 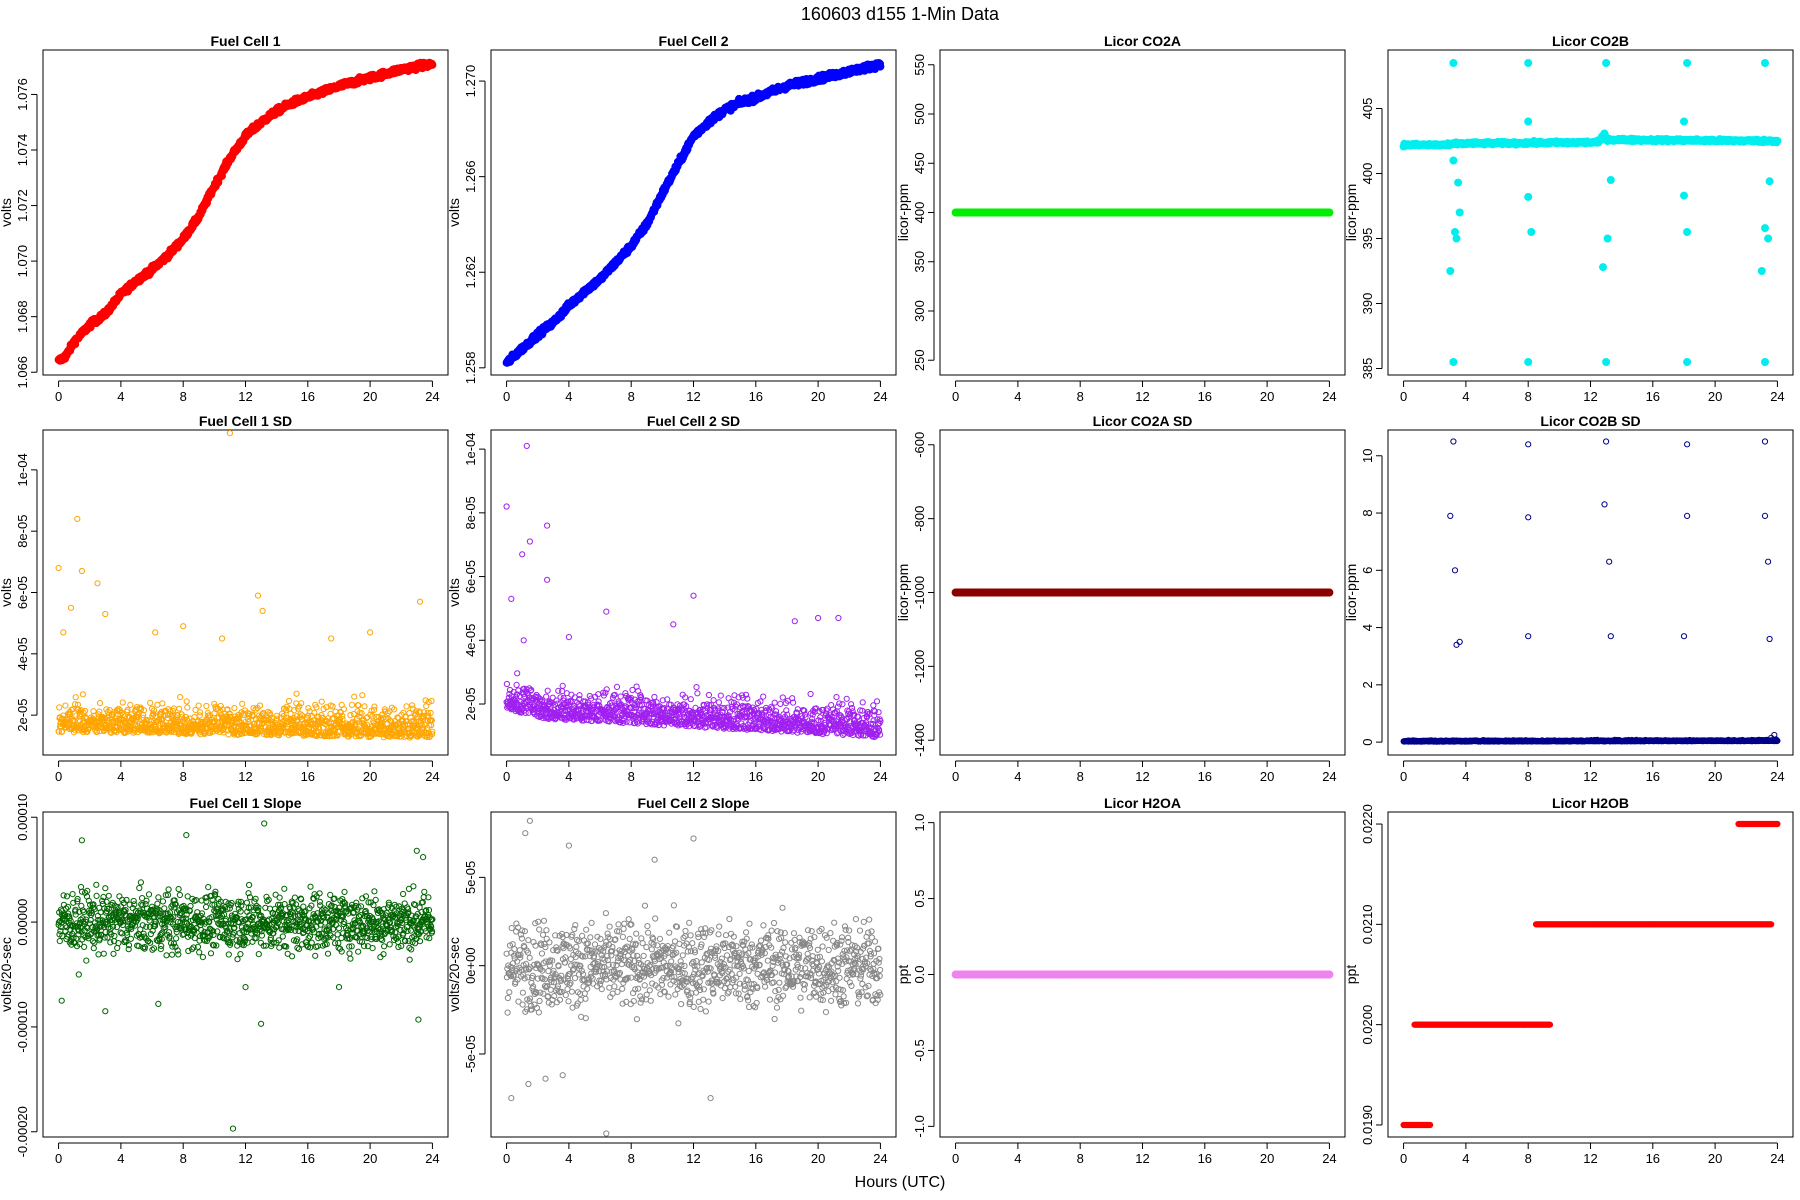 What do you see at coordinates (903, 213) in the screenshot?
I see `y-axis-label: licor-ppm` at bounding box center [903, 213].